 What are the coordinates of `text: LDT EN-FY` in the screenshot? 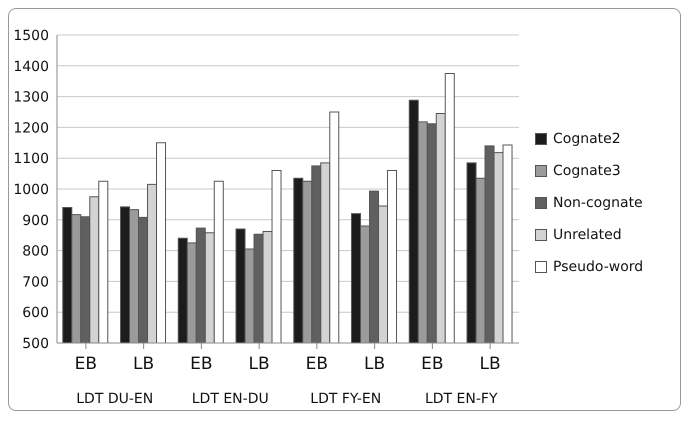 It's located at (461, 399).